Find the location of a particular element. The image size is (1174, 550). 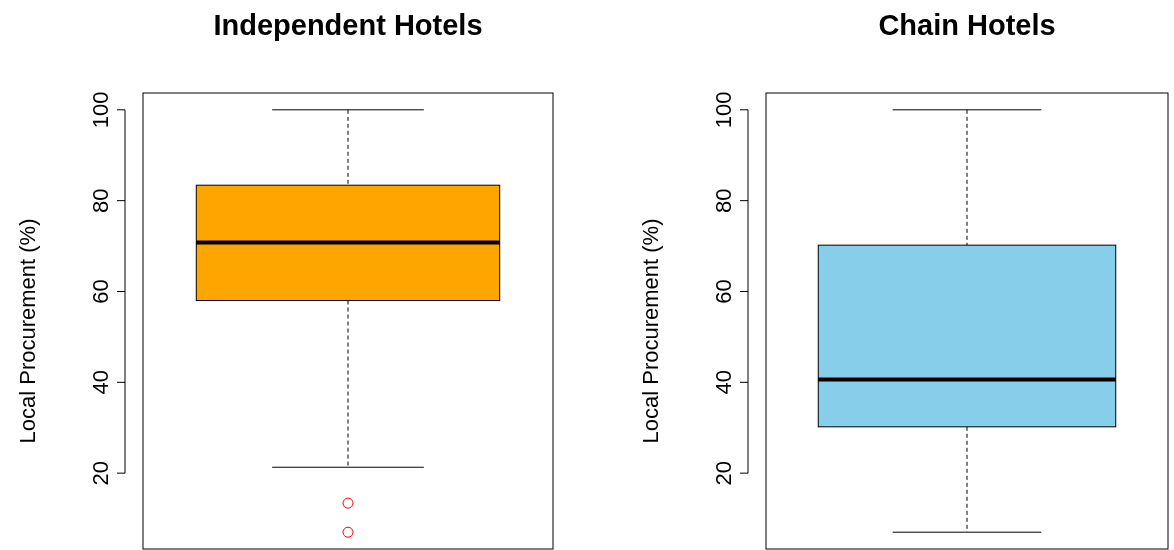

chart-title: Independent Hotels is located at coordinates (348, 25).